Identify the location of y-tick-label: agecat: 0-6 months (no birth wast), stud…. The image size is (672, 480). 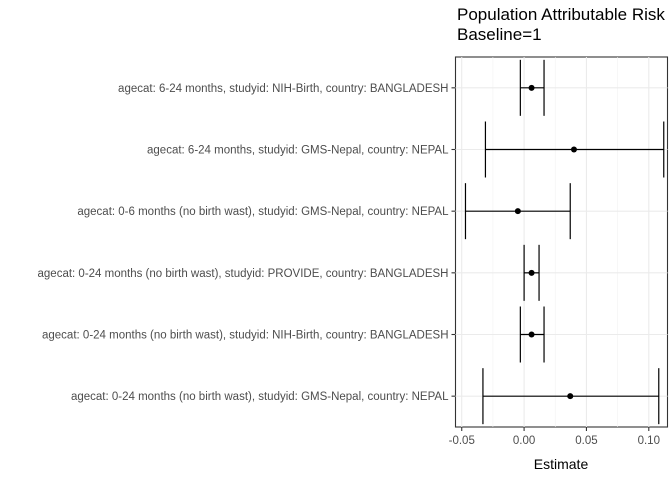
(263, 212).